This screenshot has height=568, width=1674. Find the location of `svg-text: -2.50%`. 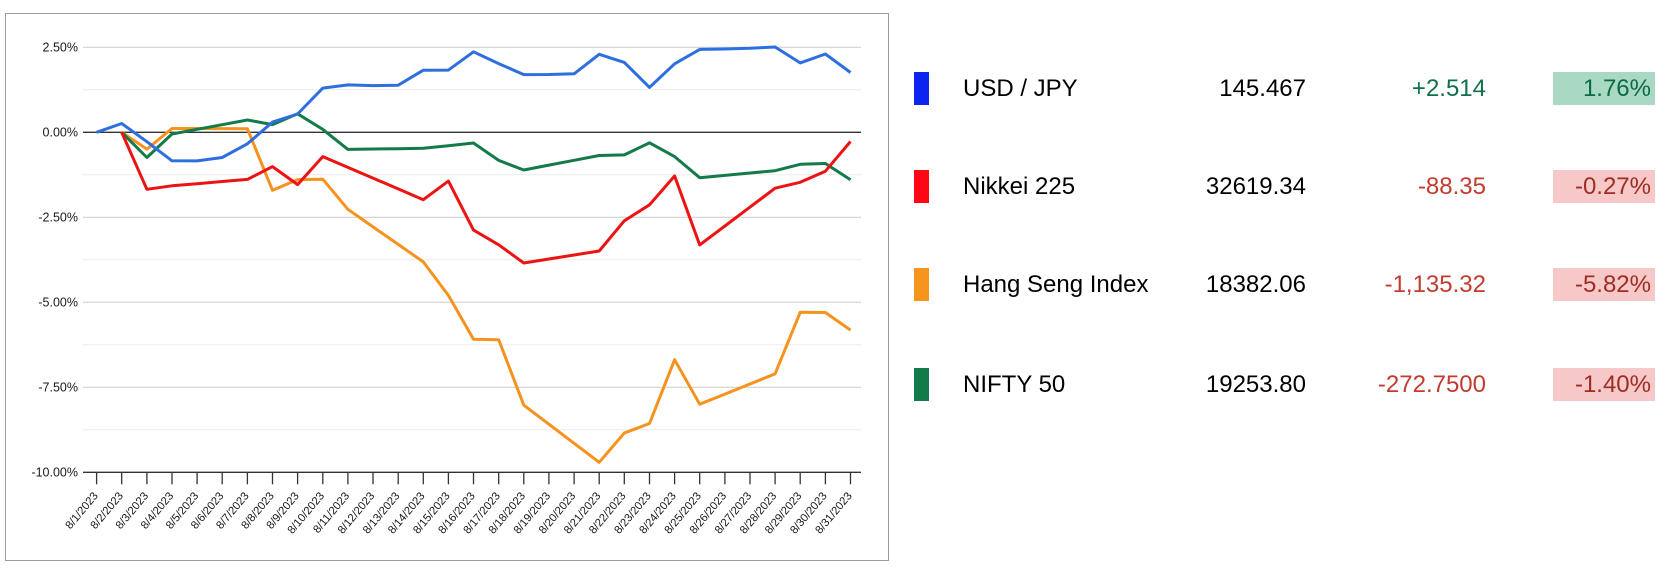

svg-text: -2.50% is located at coordinates (58, 218).